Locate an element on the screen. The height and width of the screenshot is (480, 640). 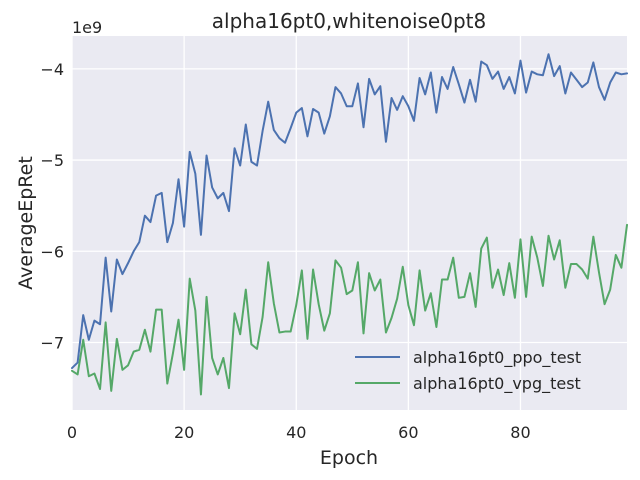
legend: alpha16pt0_ppo_test alpha16pt0_vpg_test is located at coordinates (468, 371).